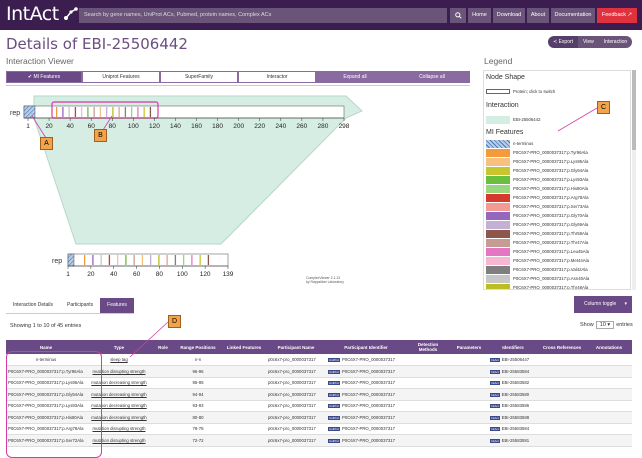 The image size is (642, 458). Describe the element at coordinates (469, 347) in the screenshot. I see `column-header: Parameters` at that location.